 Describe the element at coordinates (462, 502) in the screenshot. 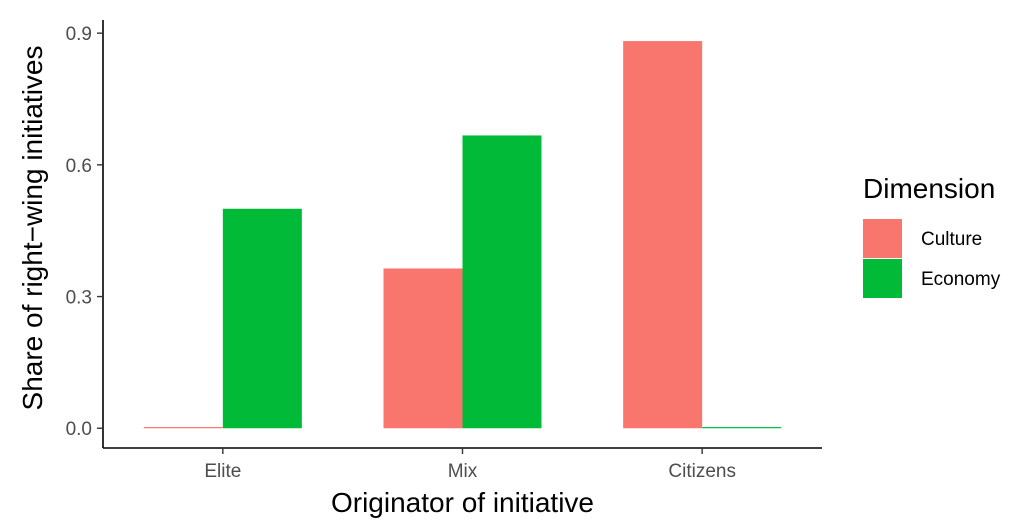

I see `x-axis-title: Originator of initiative` at that location.